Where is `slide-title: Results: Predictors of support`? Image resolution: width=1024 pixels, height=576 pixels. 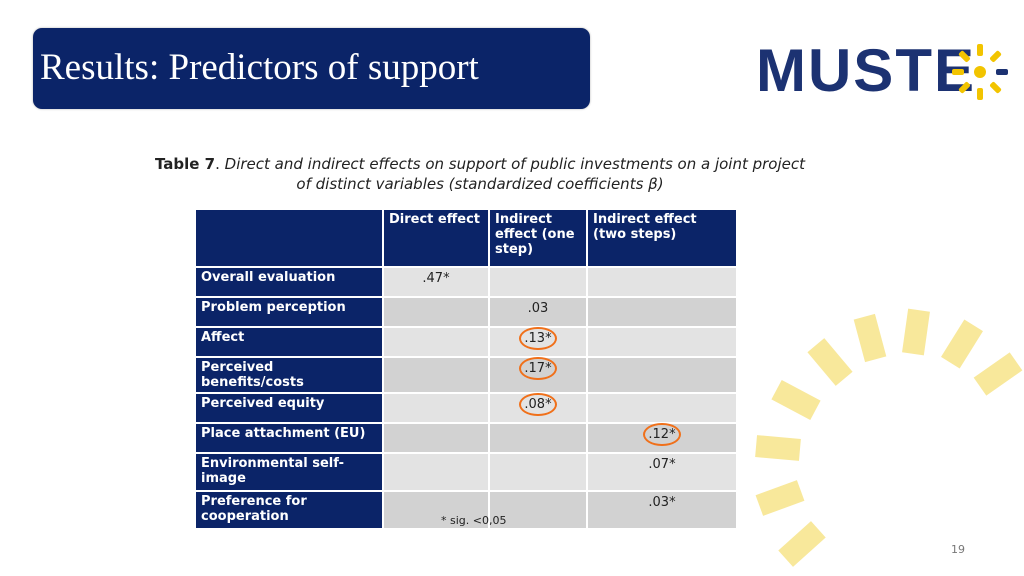 slide-title: Results: Predictors of support is located at coordinates (259, 67).